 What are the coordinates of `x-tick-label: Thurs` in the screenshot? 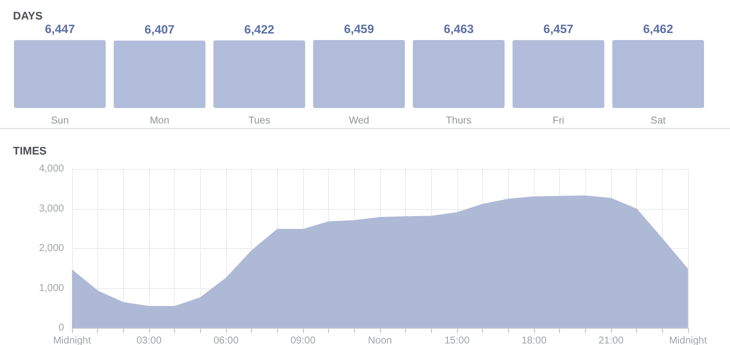 It's located at (459, 121).